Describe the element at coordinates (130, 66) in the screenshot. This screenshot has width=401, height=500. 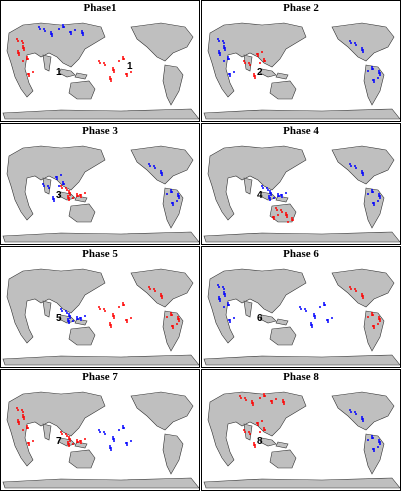
I see `phase-number-label: 1` at that location.